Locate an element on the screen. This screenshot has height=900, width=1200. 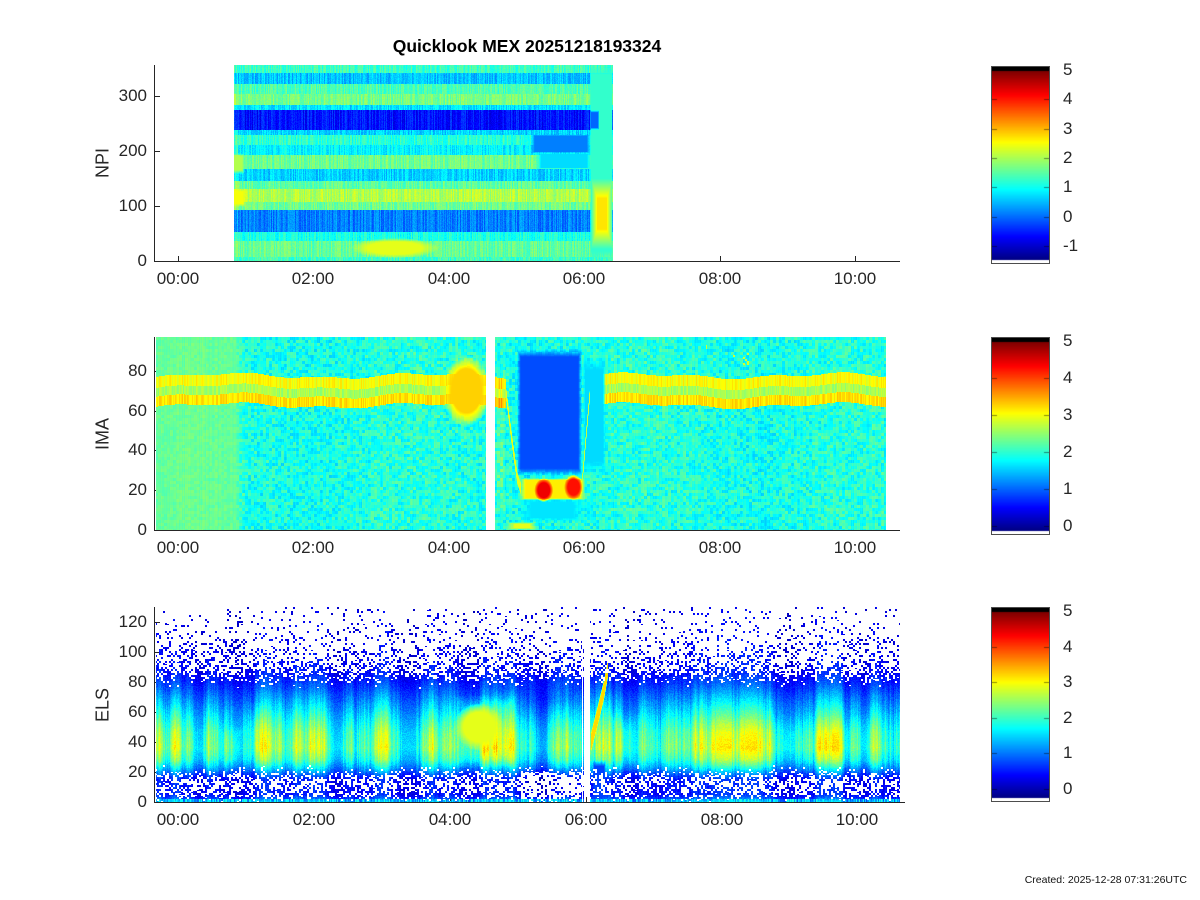
els-plot-area is located at coordinates (529, 705).